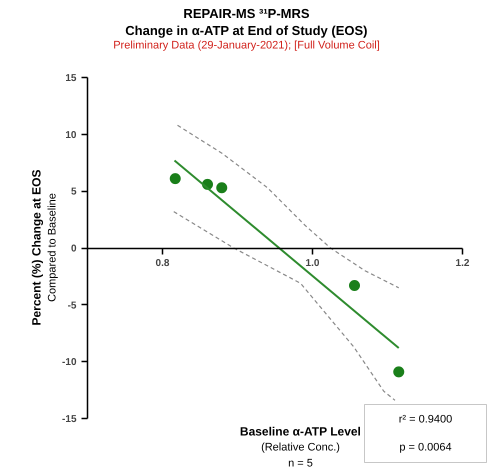  Describe the element at coordinates (73, 192) in the screenshot. I see `y-tick-label: 5` at that location.